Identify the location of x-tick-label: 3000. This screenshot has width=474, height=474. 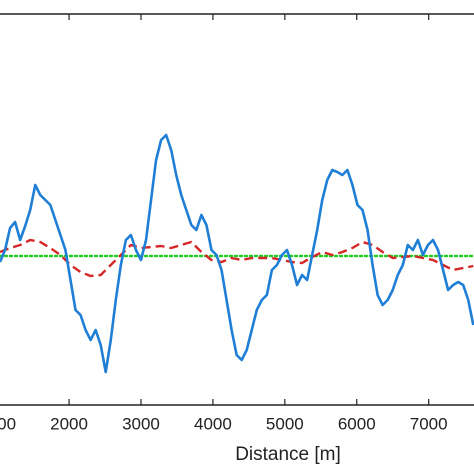
(141, 423).